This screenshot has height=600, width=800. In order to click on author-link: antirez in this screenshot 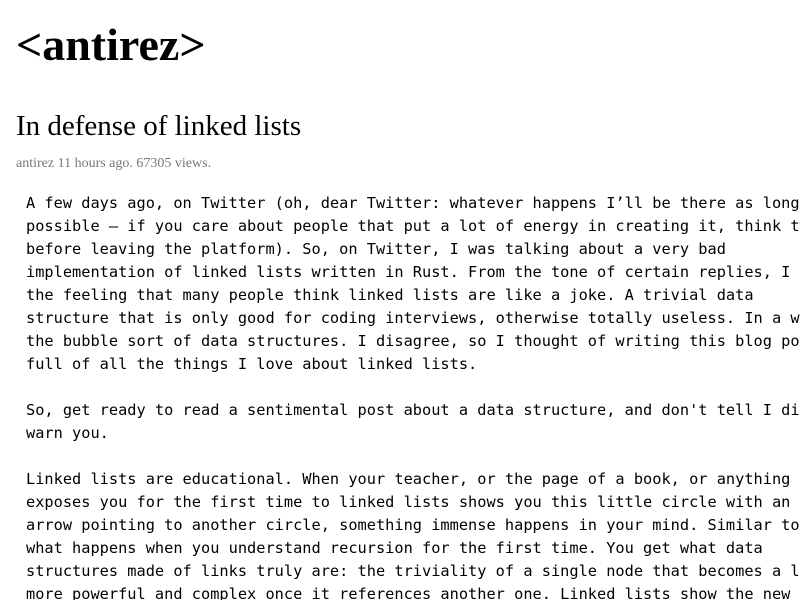, I will do `click(35, 163)`.